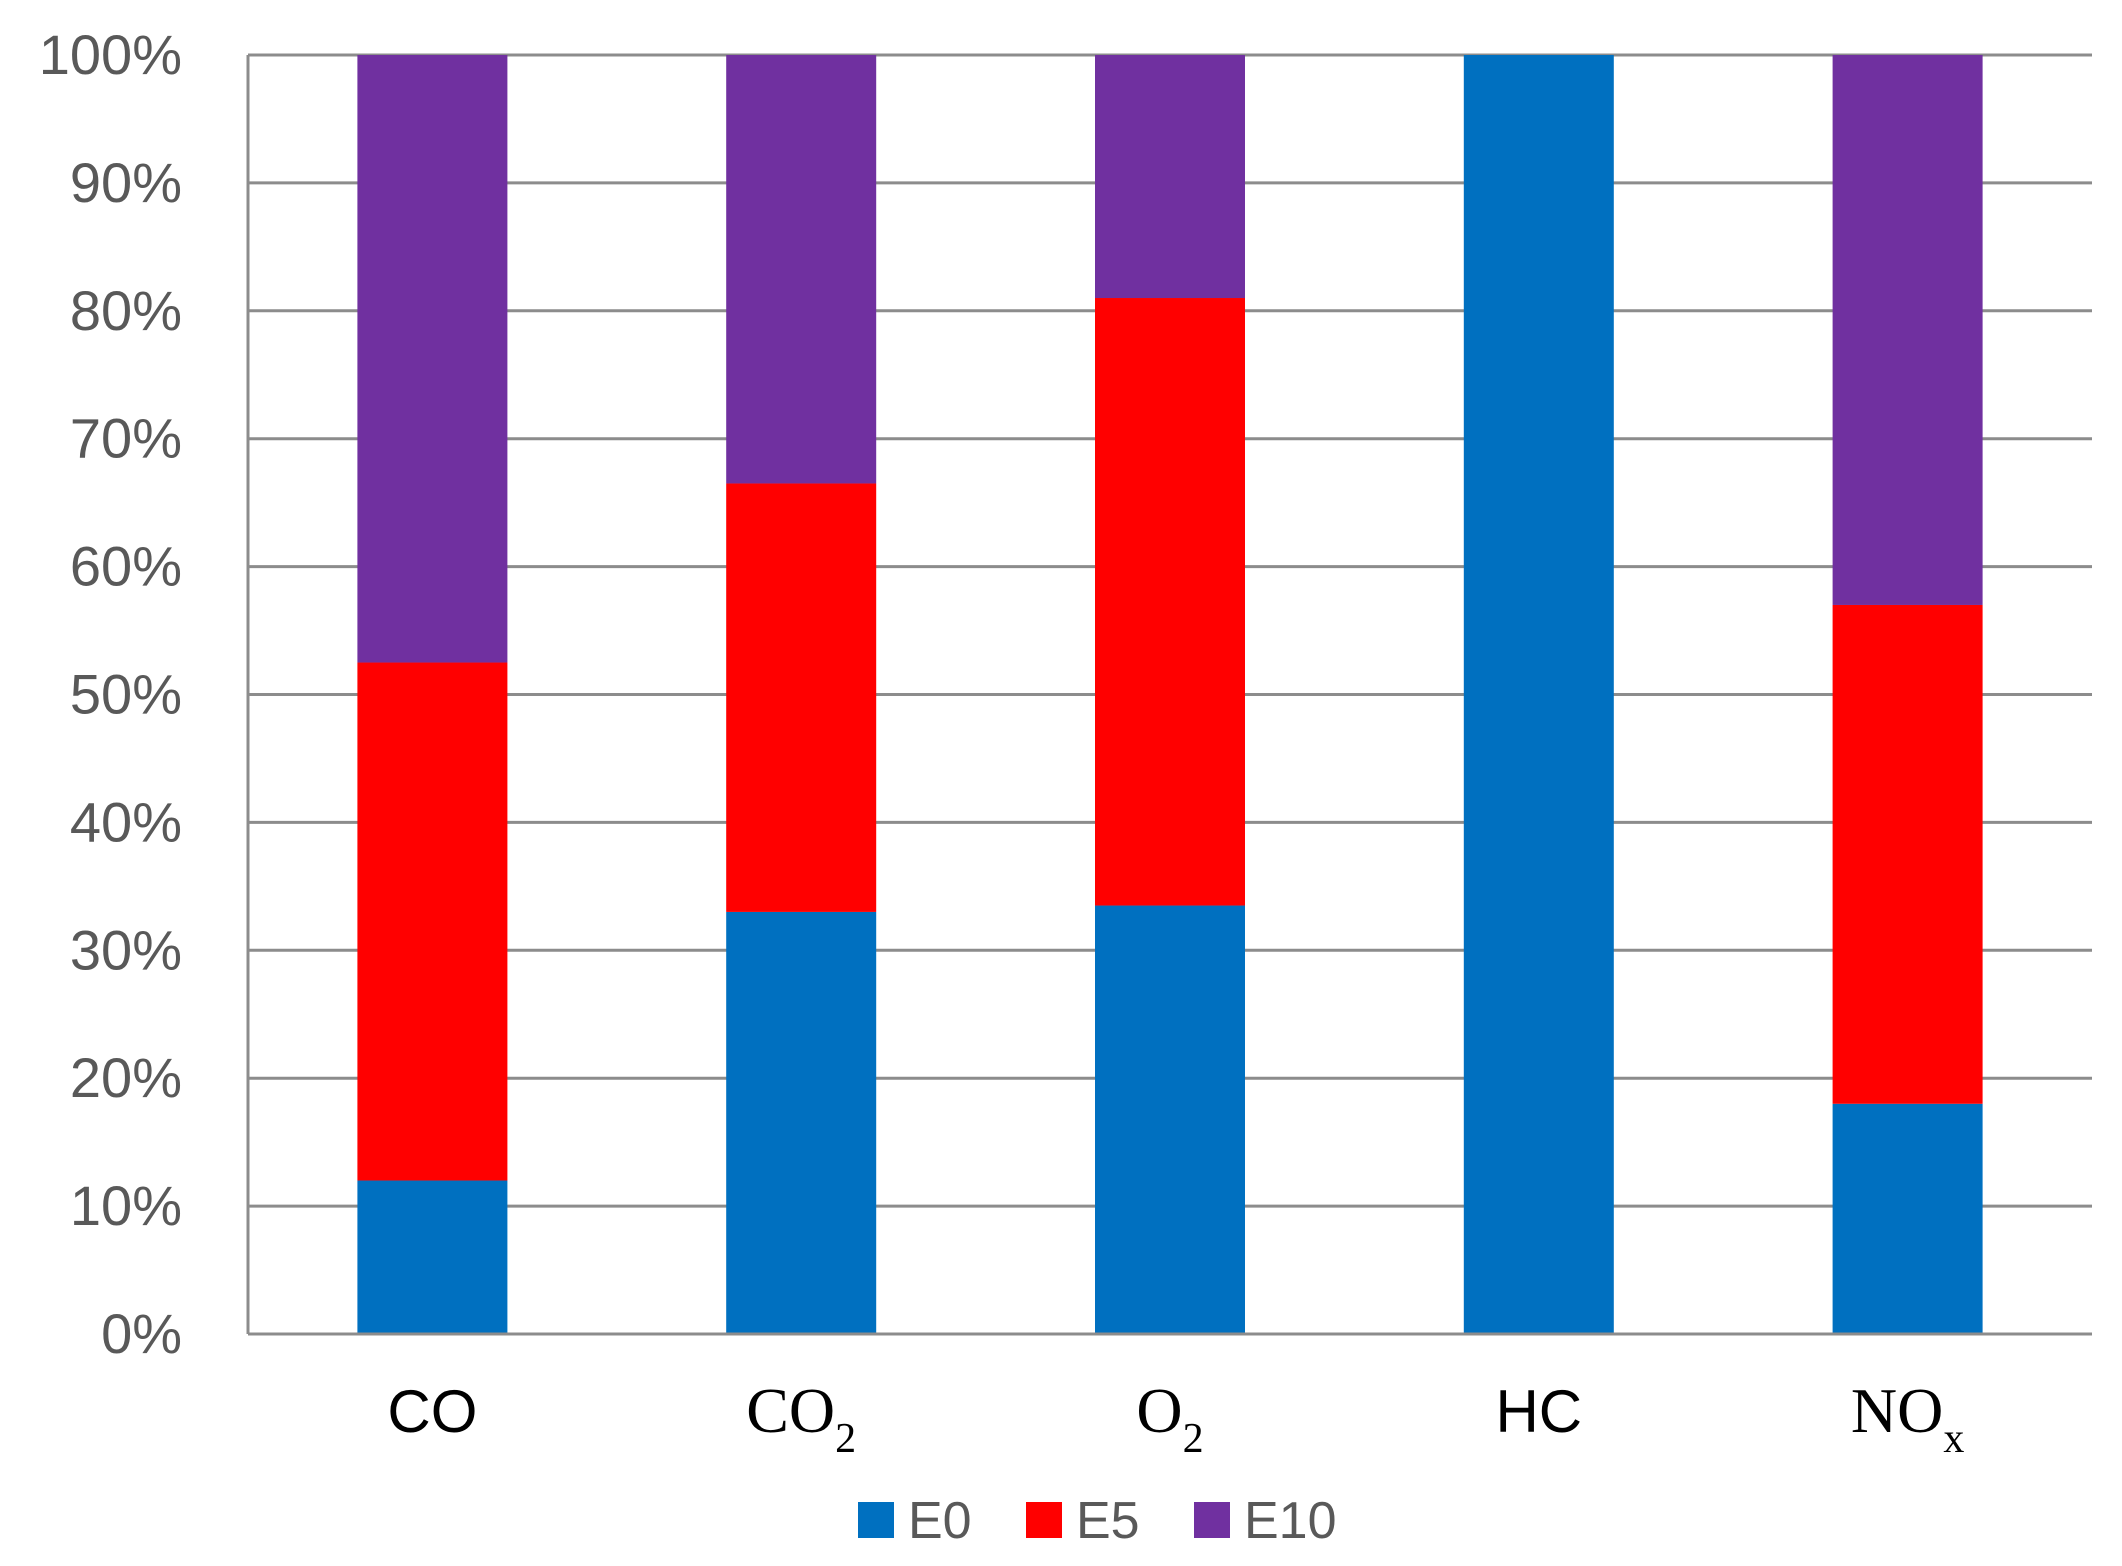 The height and width of the screenshot is (1566, 2122). What do you see at coordinates (1044, 1520) in the screenshot?
I see `legend-swatch-e5` at bounding box center [1044, 1520].